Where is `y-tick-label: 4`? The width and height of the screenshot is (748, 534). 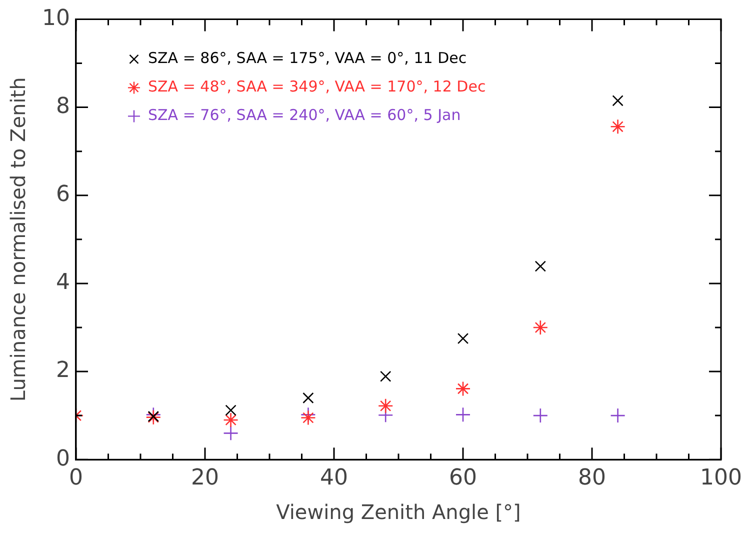 y-tick-label: 4 is located at coordinates (63, 283).